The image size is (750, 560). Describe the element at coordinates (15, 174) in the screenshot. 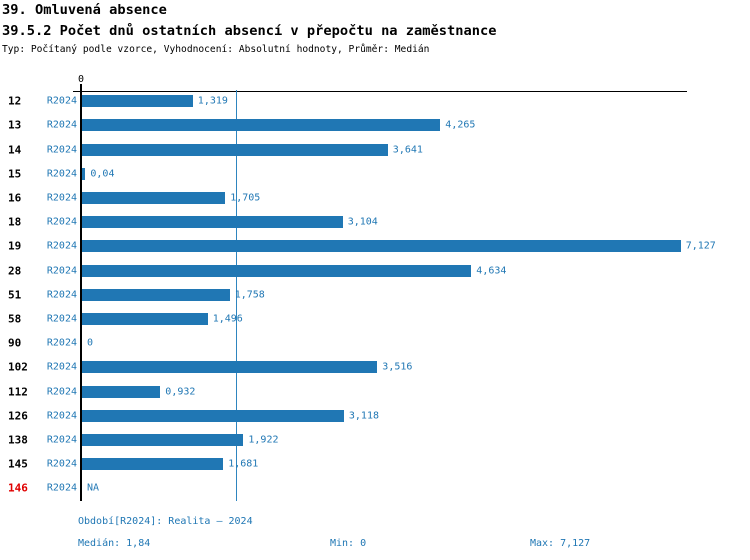

I see `row-id-label: 15` at that location.